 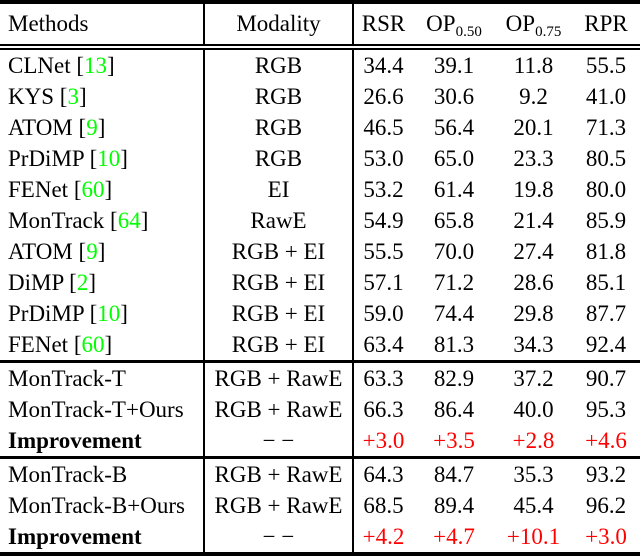 What do you see at coordinates (382, 158) in the screenshot?
I see `metric-value-cell: 53.0` at bounding box center [382, 158].